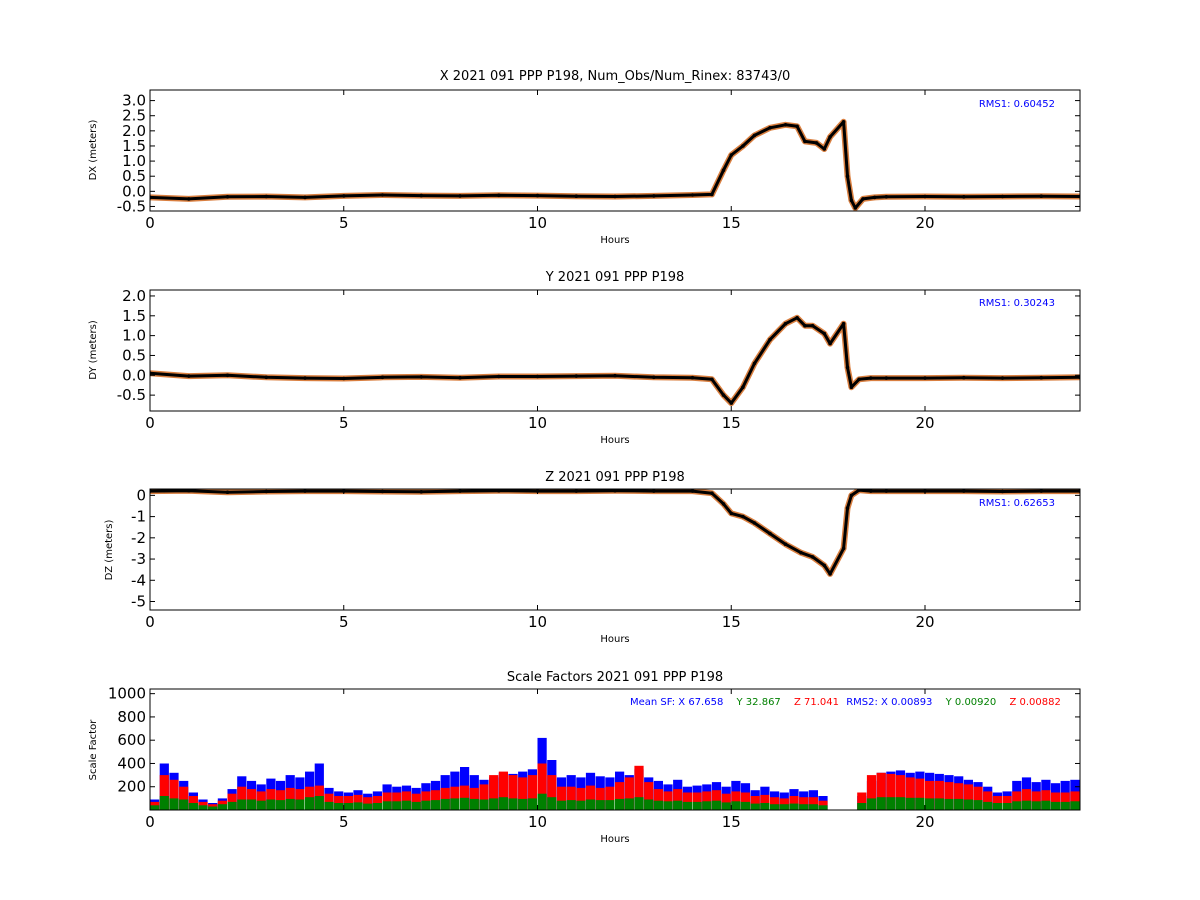 Image resolution: width=1200 pixels, height=900 pixels. I want to click on dz-ytick-label: -4, so click(138, 580).